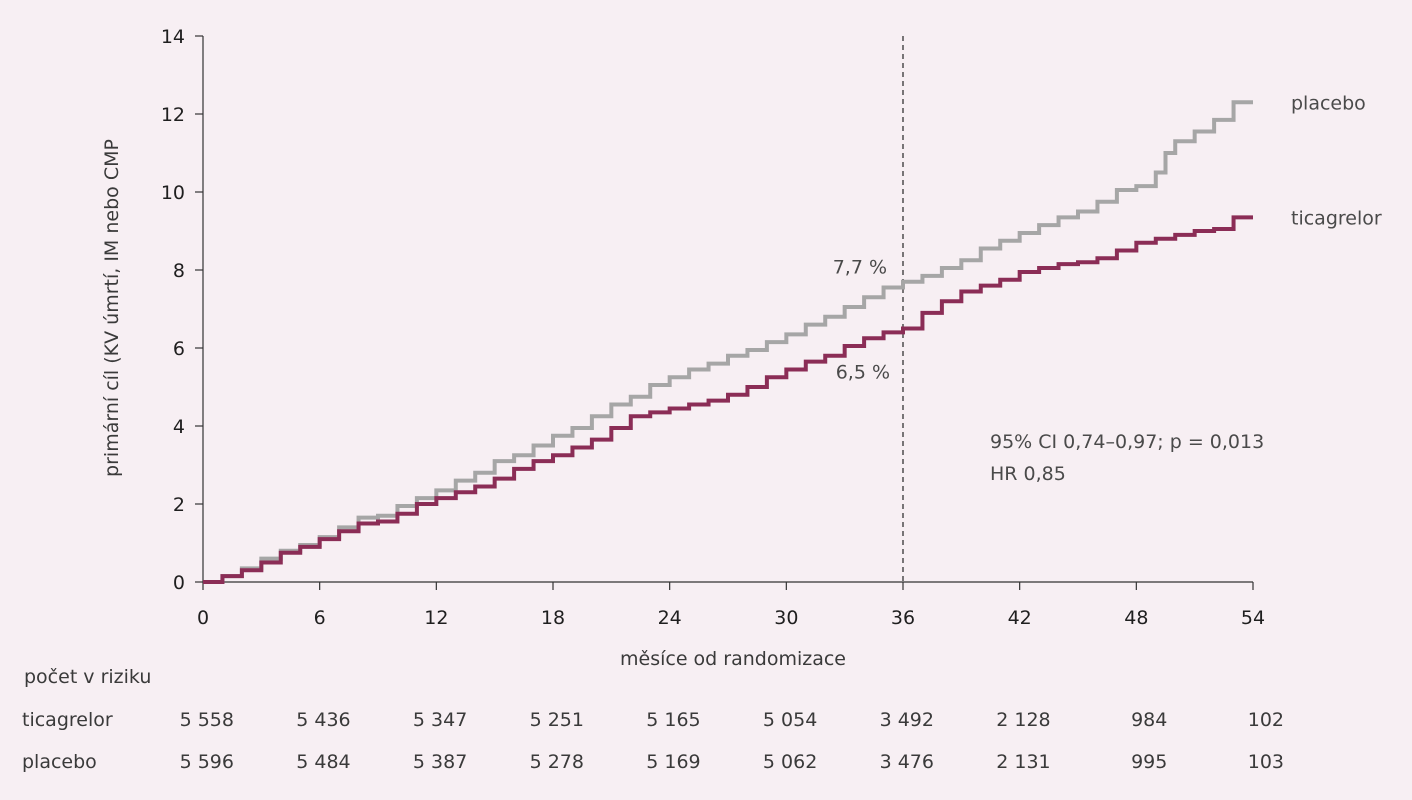  Describe the element at coordinates (179, 427) in the screenshot. I see `y-tick-label: 4` at that location.